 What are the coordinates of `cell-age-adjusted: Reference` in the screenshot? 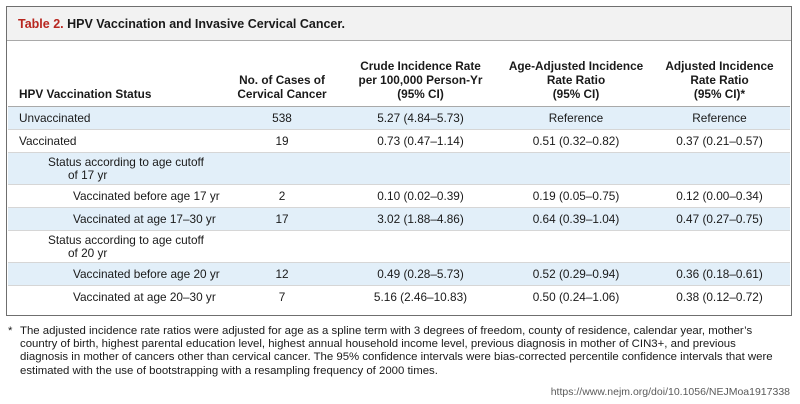 It's located at (576, 118).